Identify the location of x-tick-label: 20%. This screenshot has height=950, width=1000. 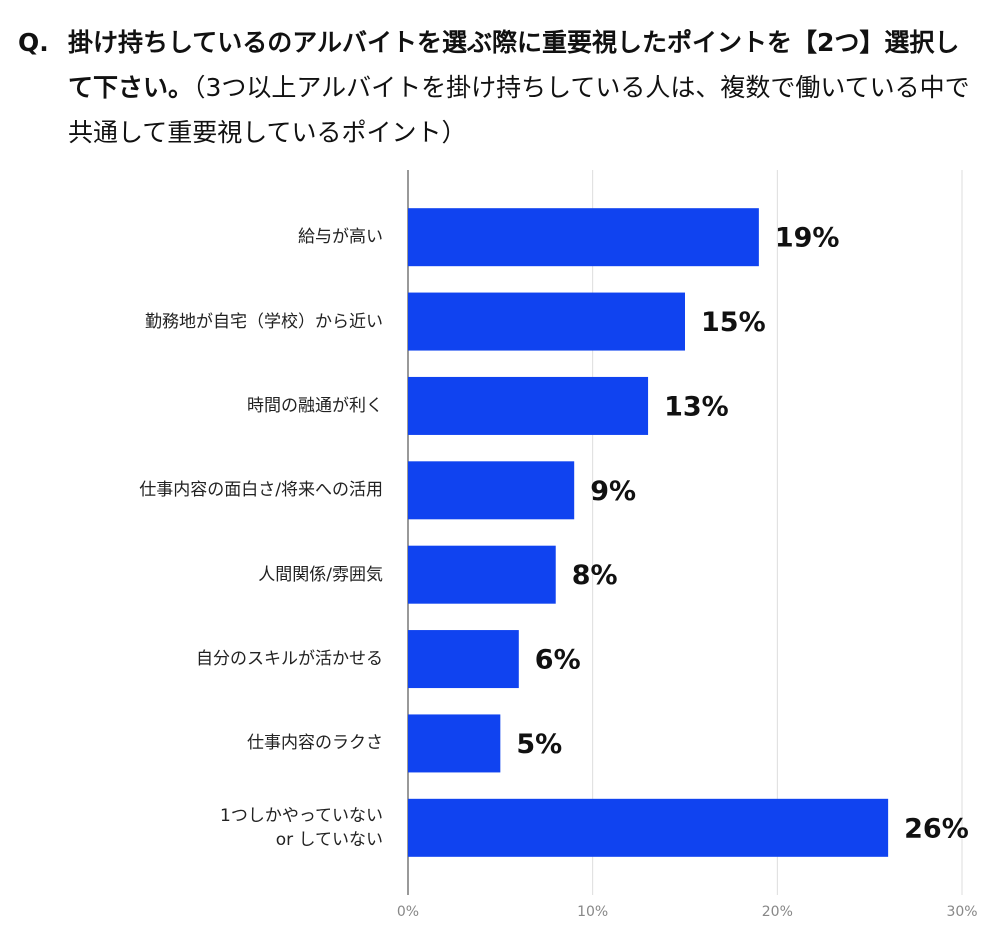
(777, 912).